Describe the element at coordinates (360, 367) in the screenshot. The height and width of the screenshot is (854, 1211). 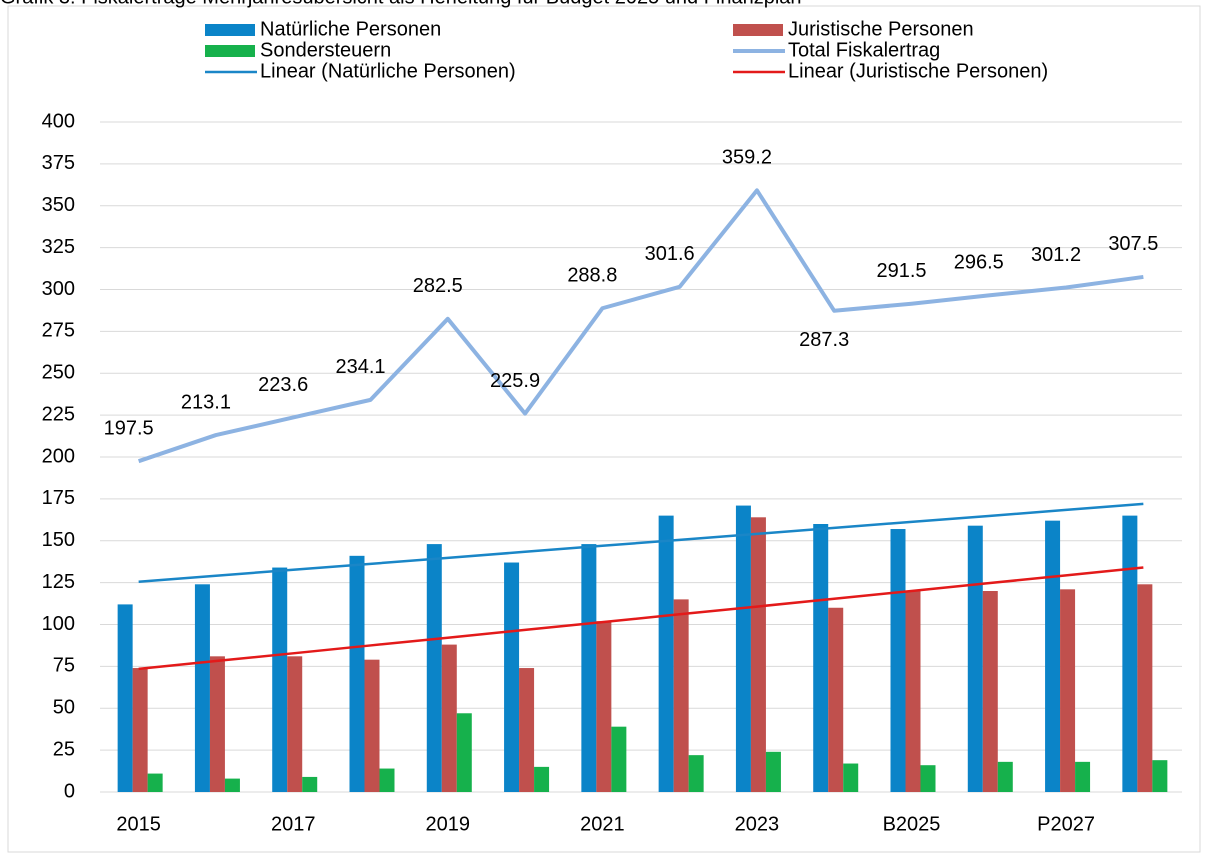
I see `data-label: 234.1` at that location.